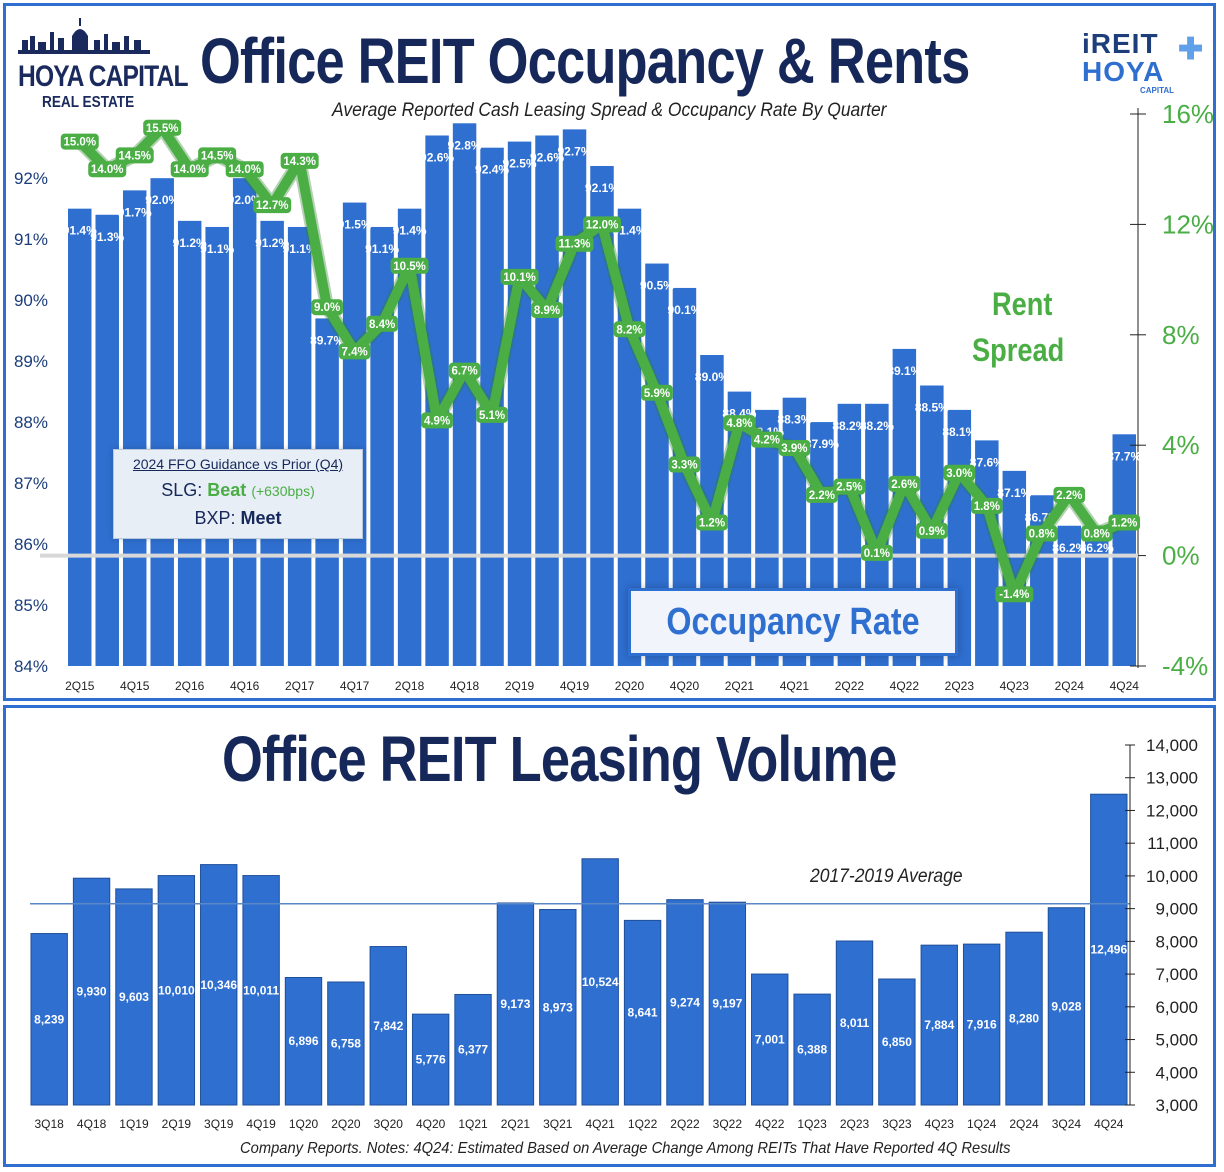  I want to click on right-axis-tick-2: 8,000, so click(1176, 941).